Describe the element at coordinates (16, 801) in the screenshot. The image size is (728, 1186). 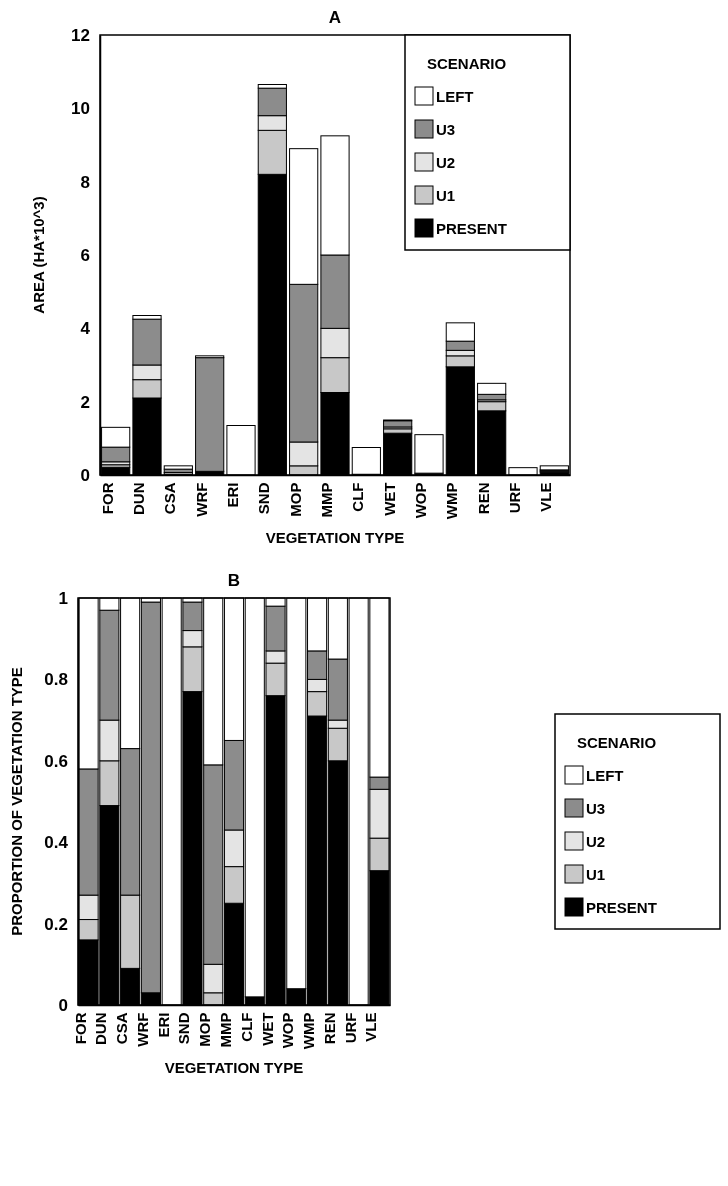
I see `y-axis-title: PROPORTION OF VEGETATION TYPE` at that location.